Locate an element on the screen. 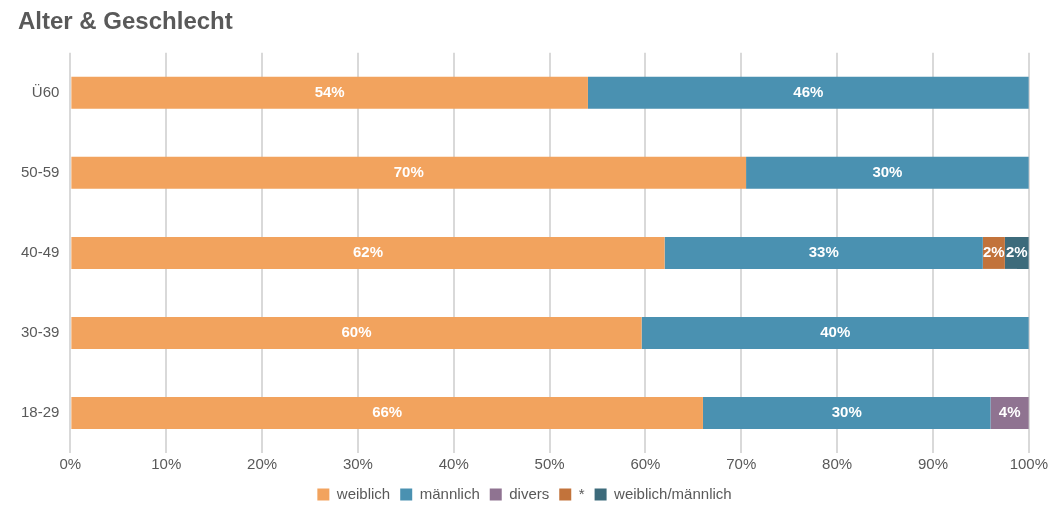  x-tick-label: 40% is located at coordinates (453, 464).